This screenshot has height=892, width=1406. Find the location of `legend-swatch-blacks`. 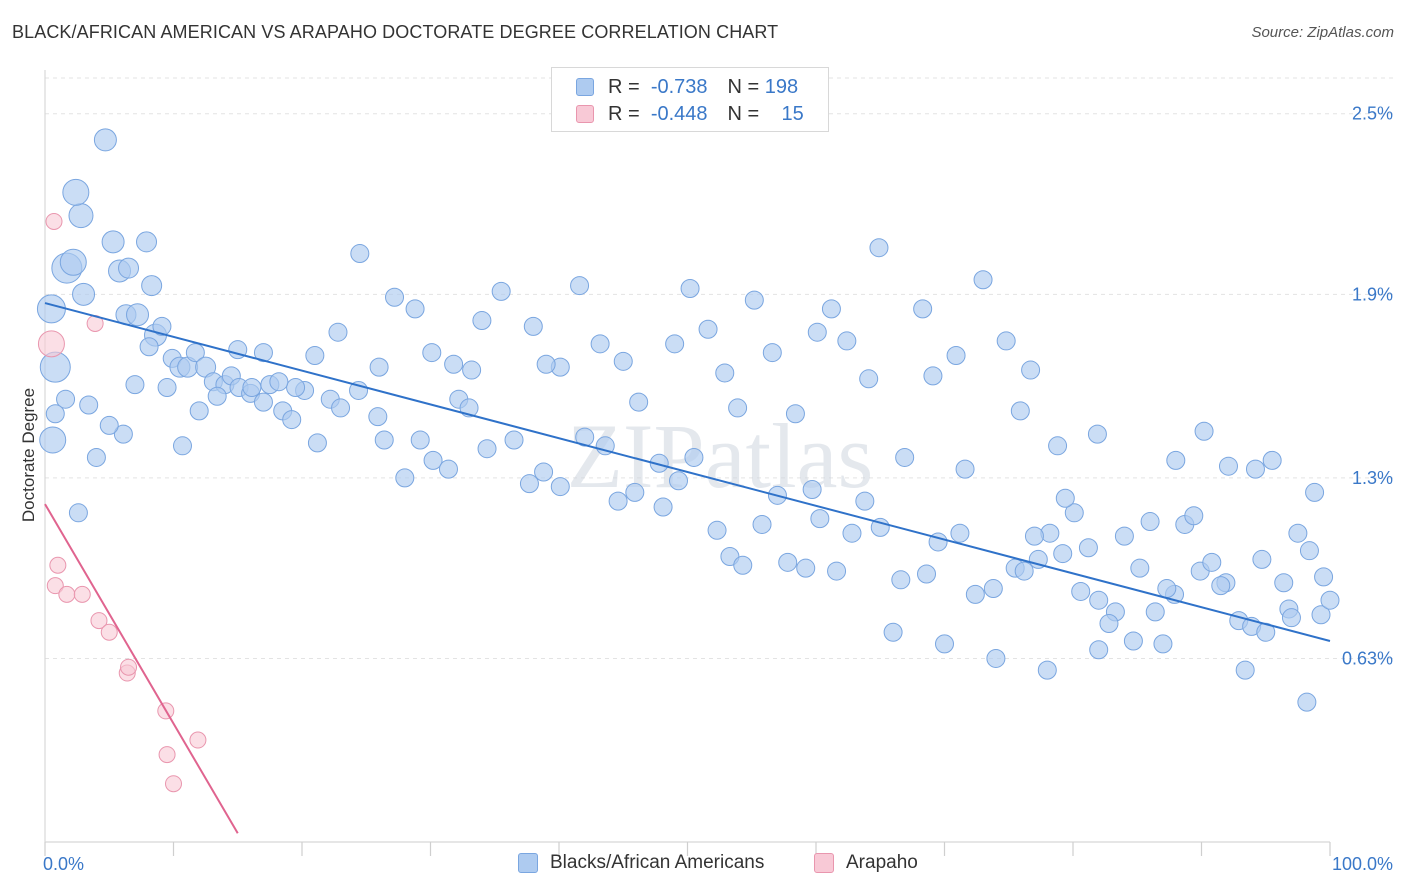

legend-swatch-blacks is located at coordinates (528, 863).